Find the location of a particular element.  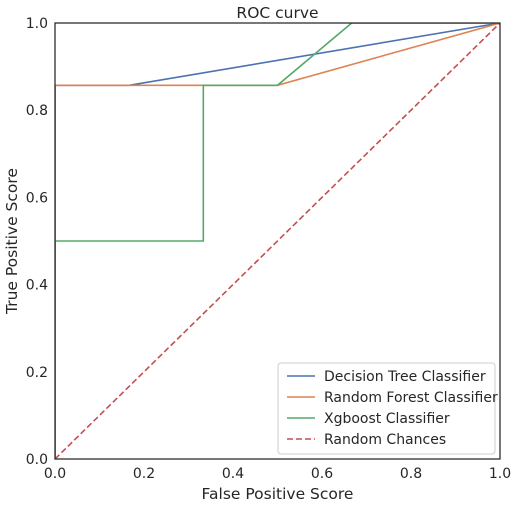

x-tick-label: 0.6 is located at coordinates (322, 474).